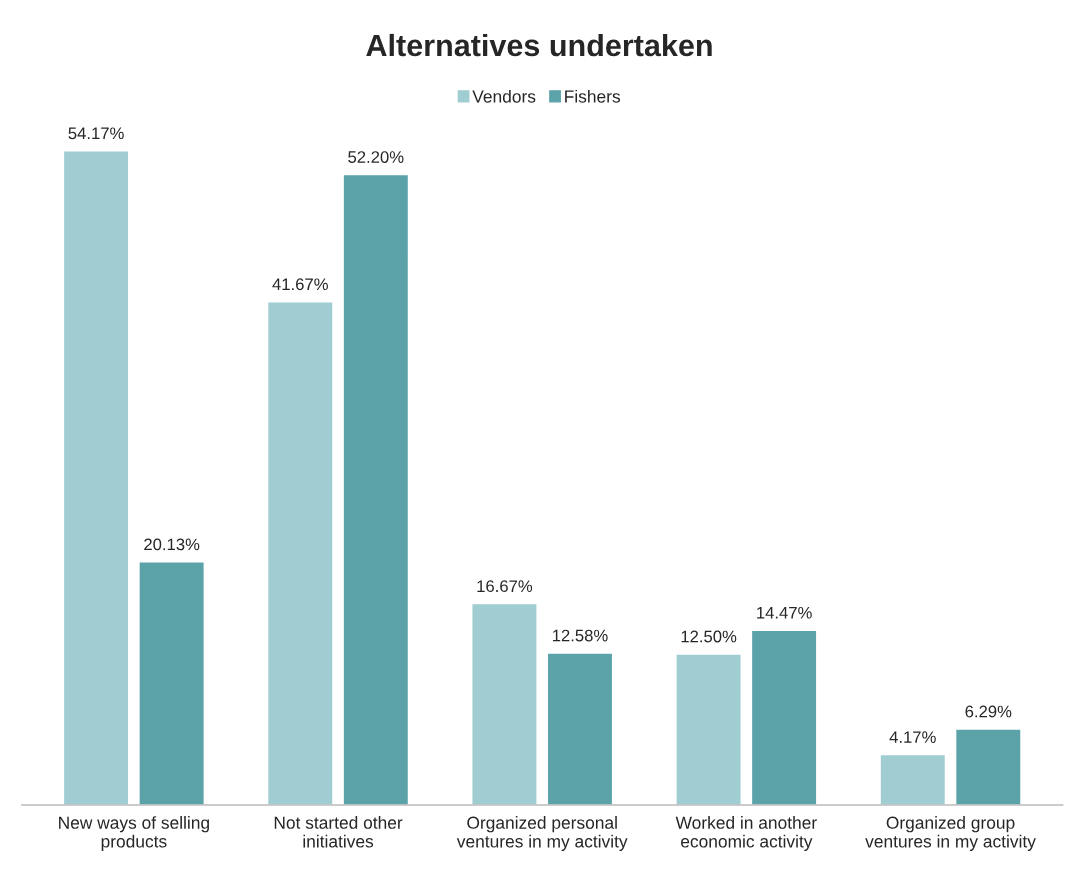 This screenshot has height=875, width=1079. Describe the element at coordinates (300, 284) in the screenshot. I see `data-label: 41.67%` at that location.